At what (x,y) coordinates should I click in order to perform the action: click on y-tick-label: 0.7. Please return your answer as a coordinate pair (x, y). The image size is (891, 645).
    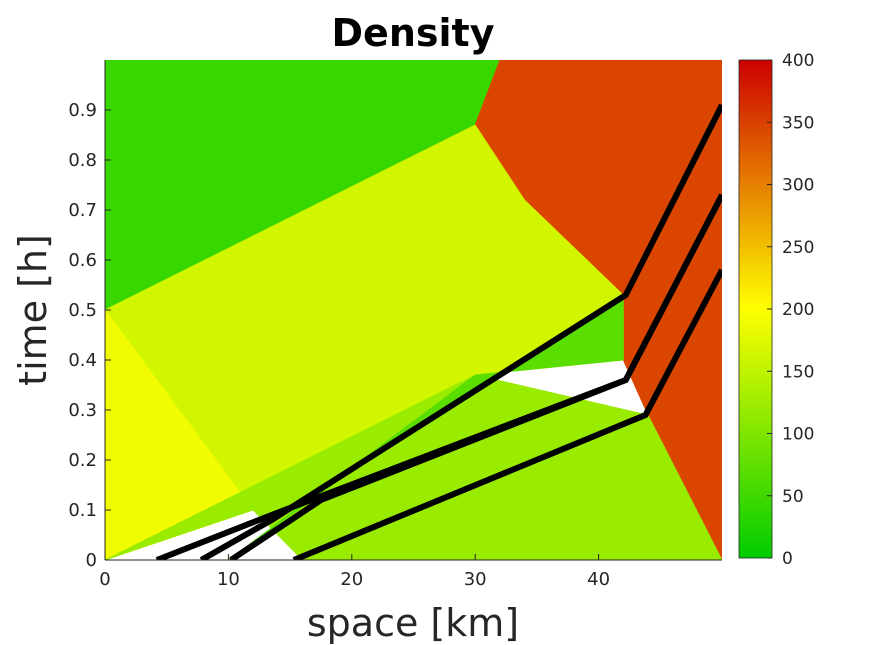
    Looking at the image, I should click on (82, 210).